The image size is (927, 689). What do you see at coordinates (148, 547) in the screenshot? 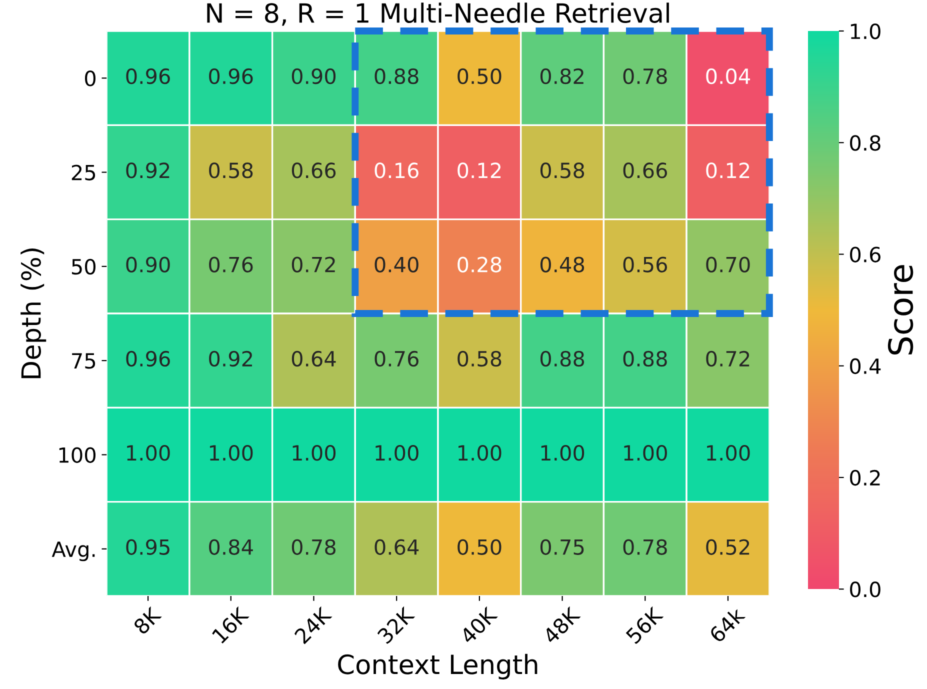
I see `data-label: 0.95` at bounding box center [148, 547].